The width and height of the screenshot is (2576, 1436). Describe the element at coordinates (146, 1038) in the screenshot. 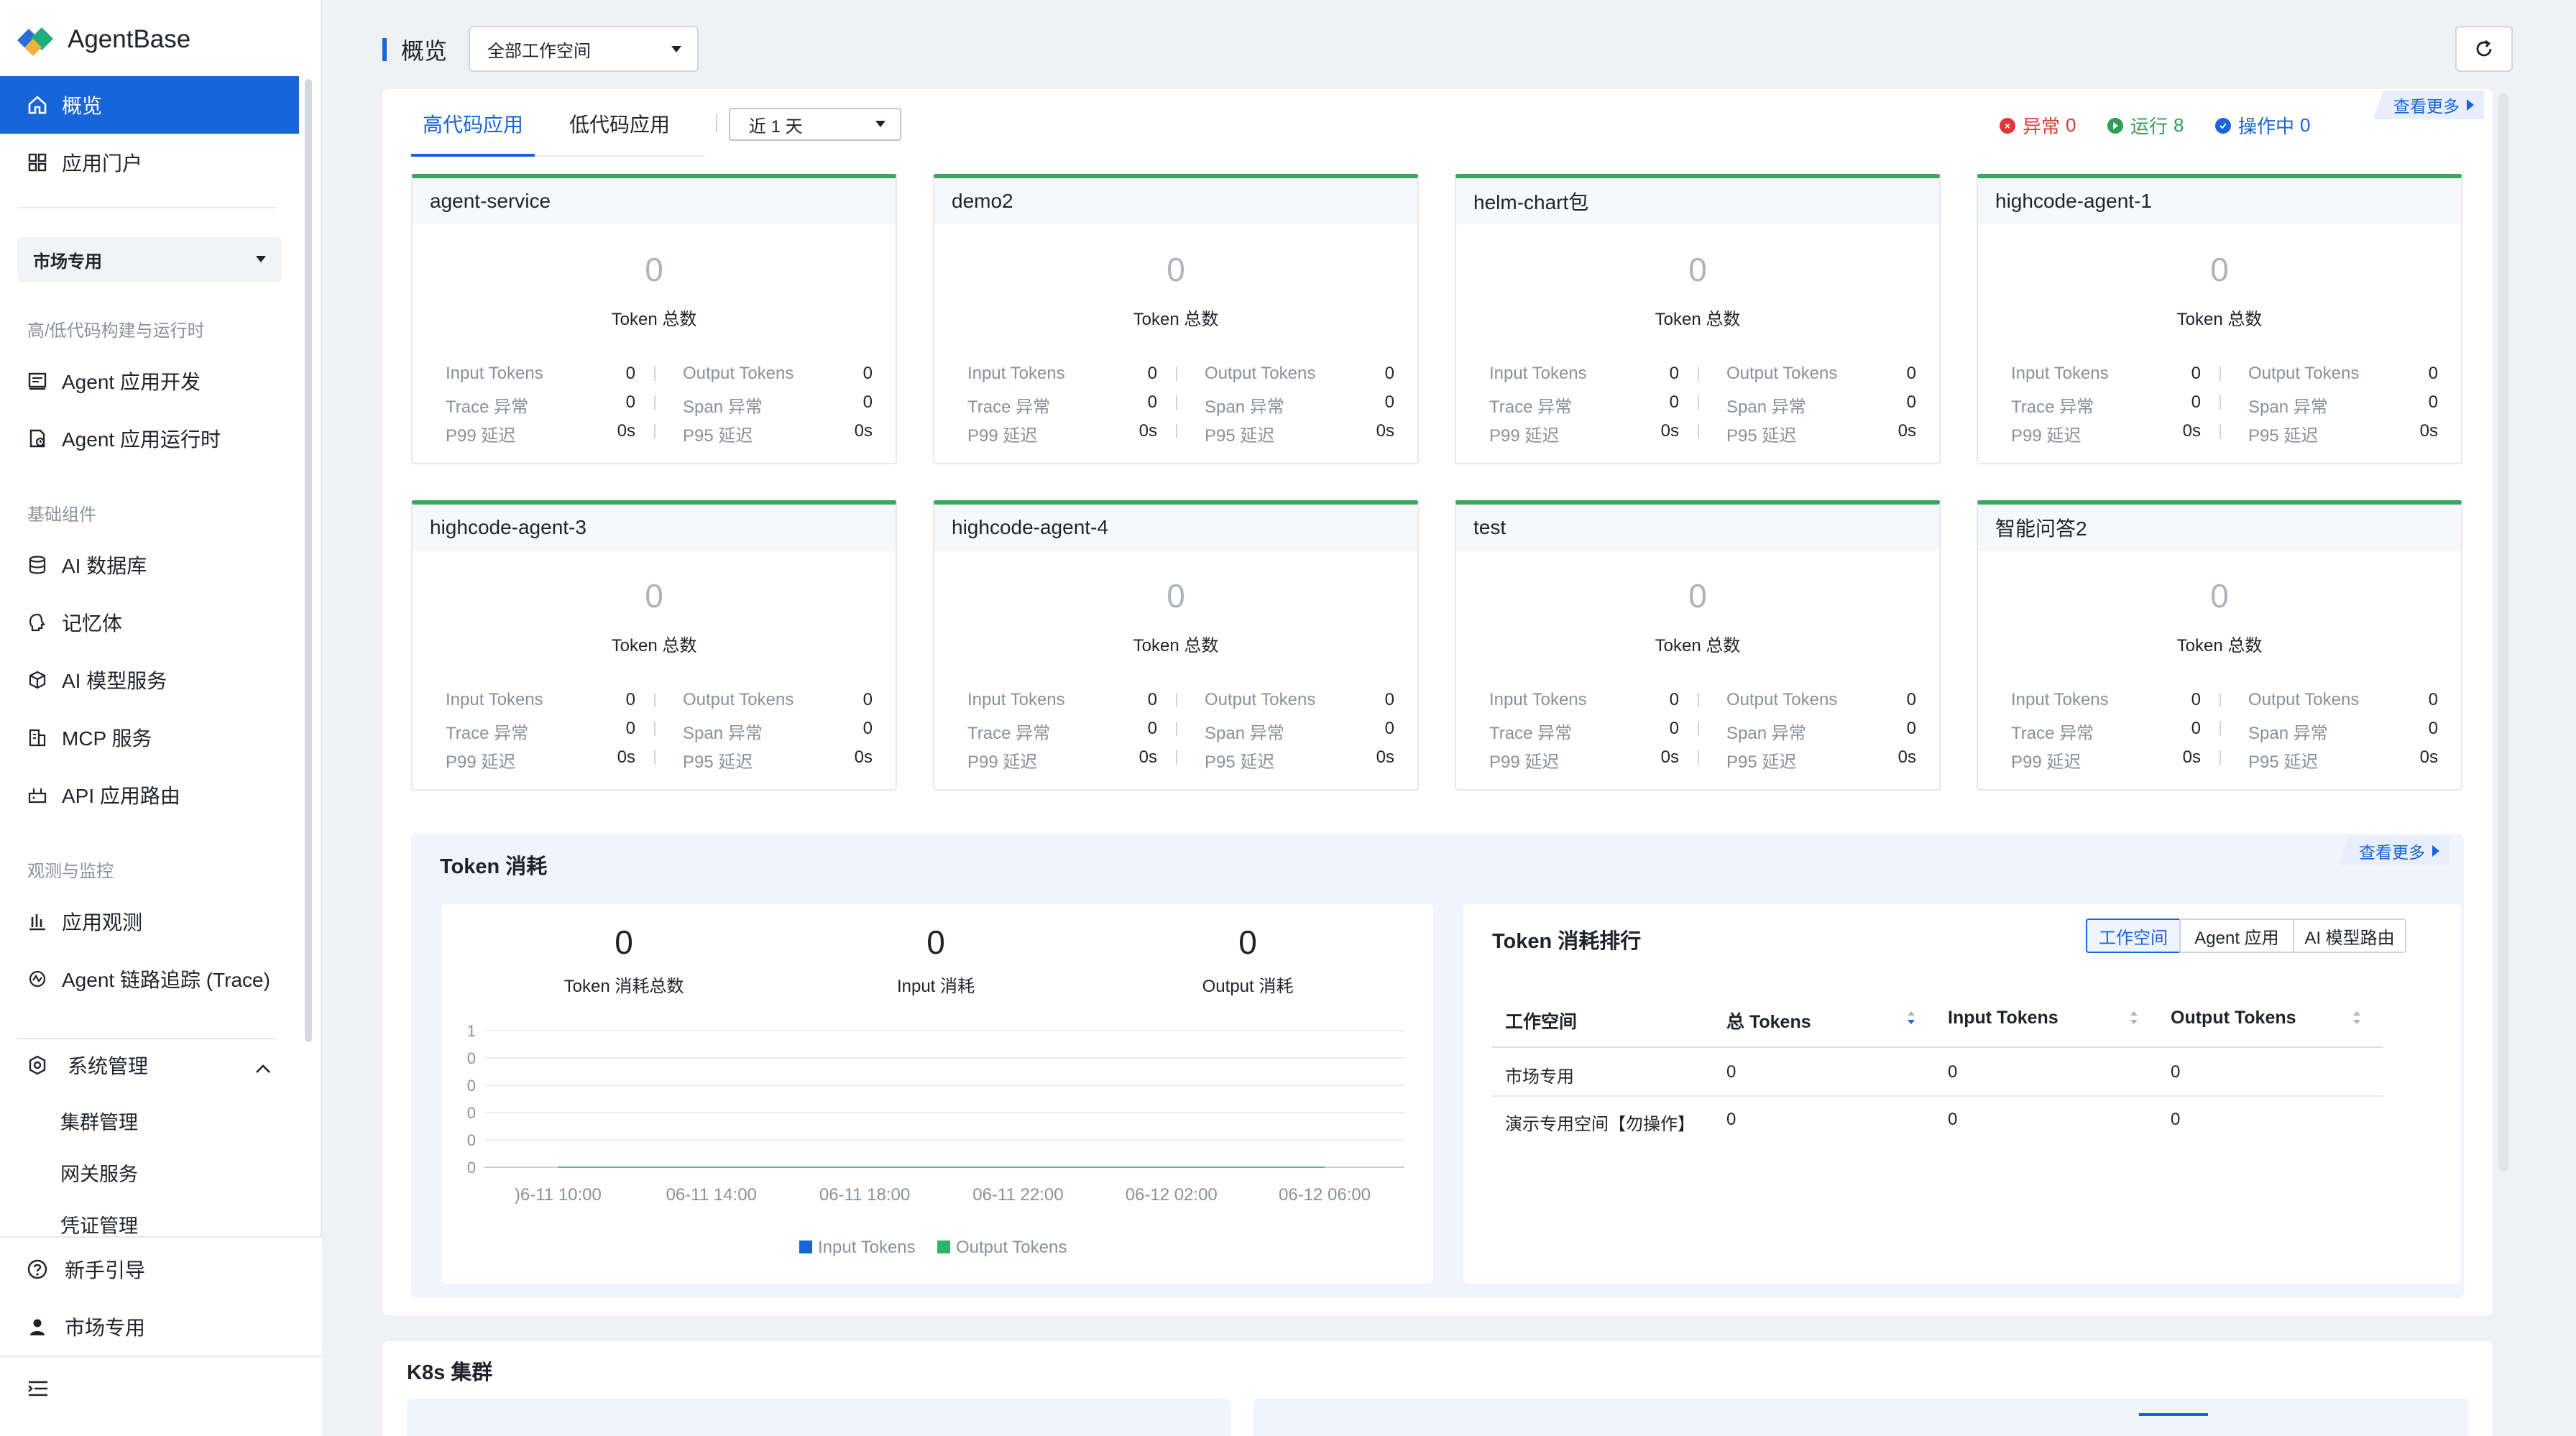

I see `sidebar-divider` at that location.